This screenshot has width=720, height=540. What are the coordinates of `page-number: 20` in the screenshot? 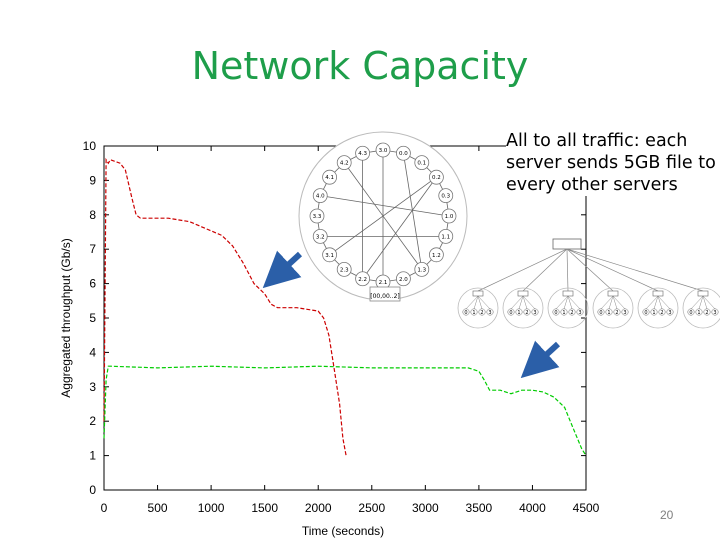 It's located at (667, 515).